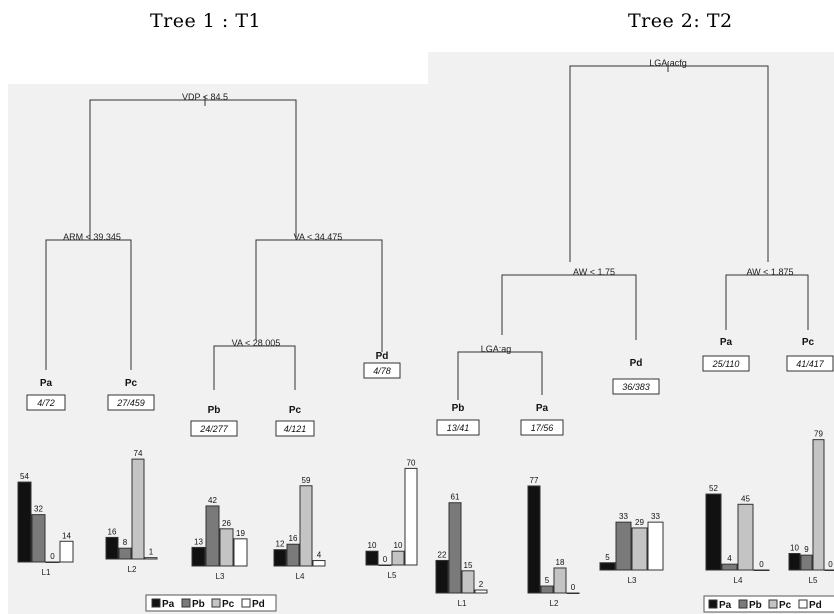 The height and width of the screenshot is (614, 834). Describe the element at coordinates (481, 584) in the screenshot. I see `tree2-l1-value-pd: 2` at that location.